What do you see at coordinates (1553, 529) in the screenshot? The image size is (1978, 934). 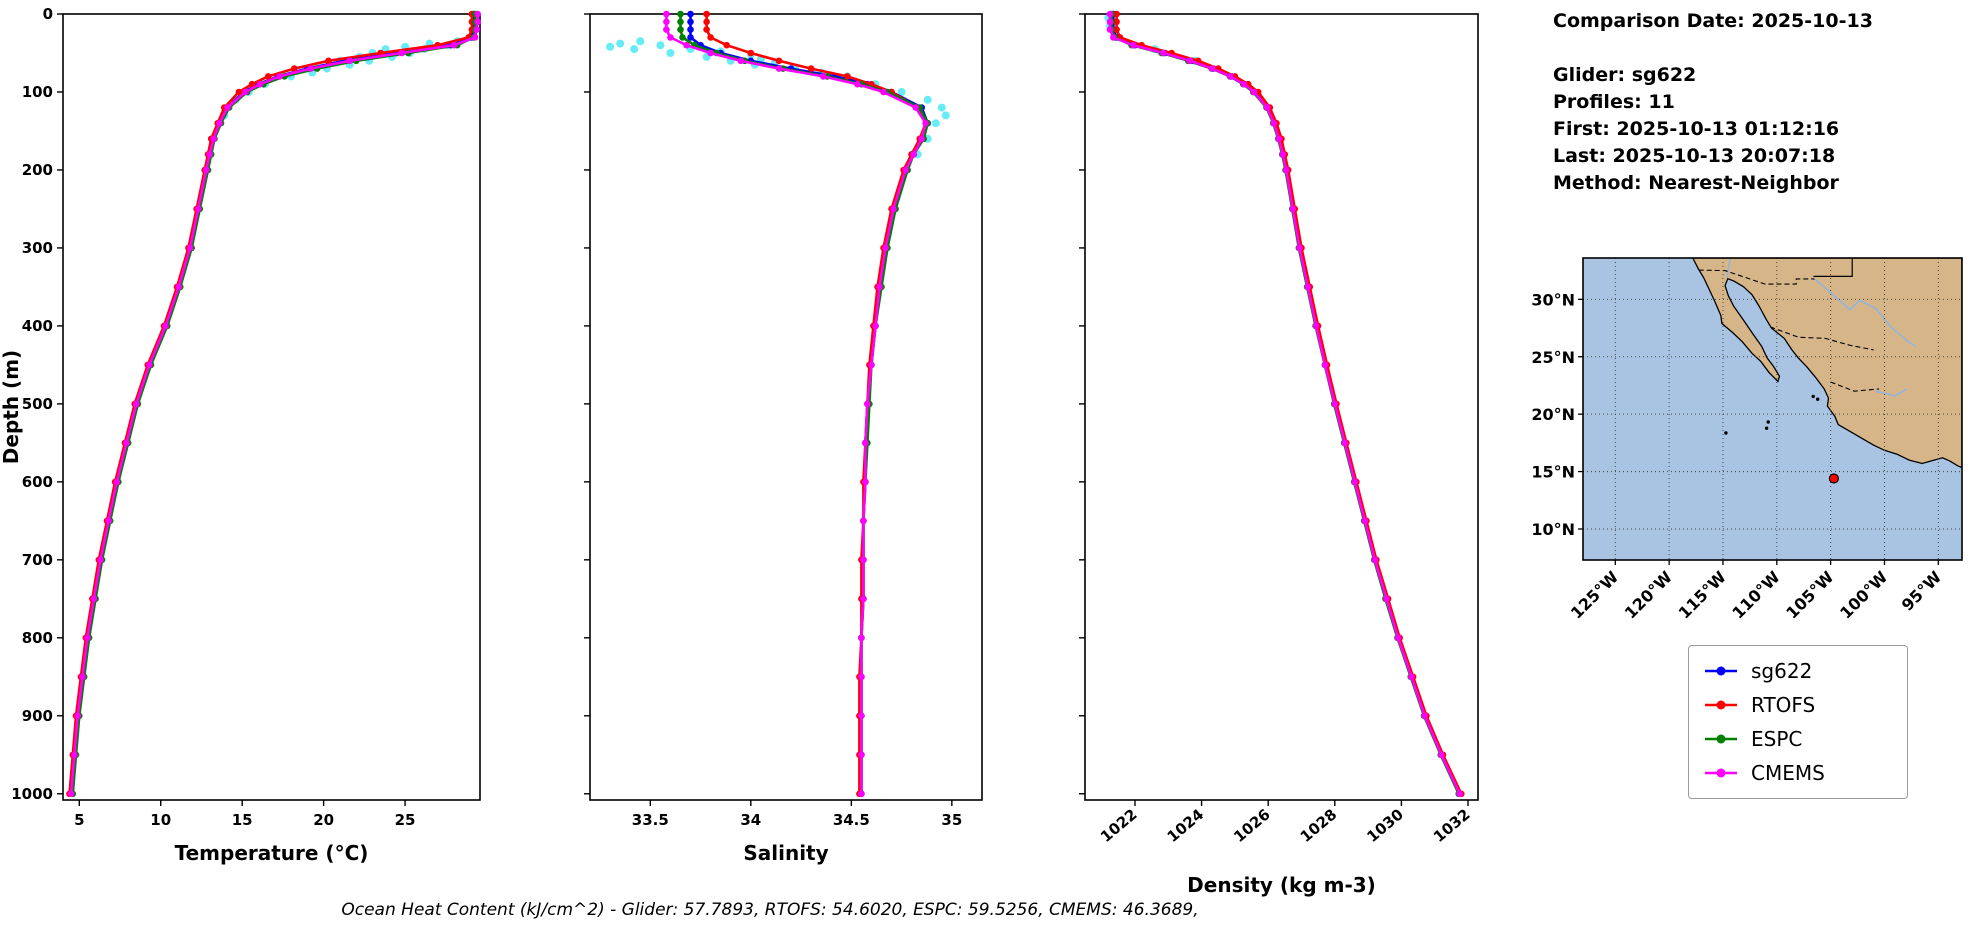 I see `map-lat-tick-label: 10°N` at bounding box center [1553, 529].